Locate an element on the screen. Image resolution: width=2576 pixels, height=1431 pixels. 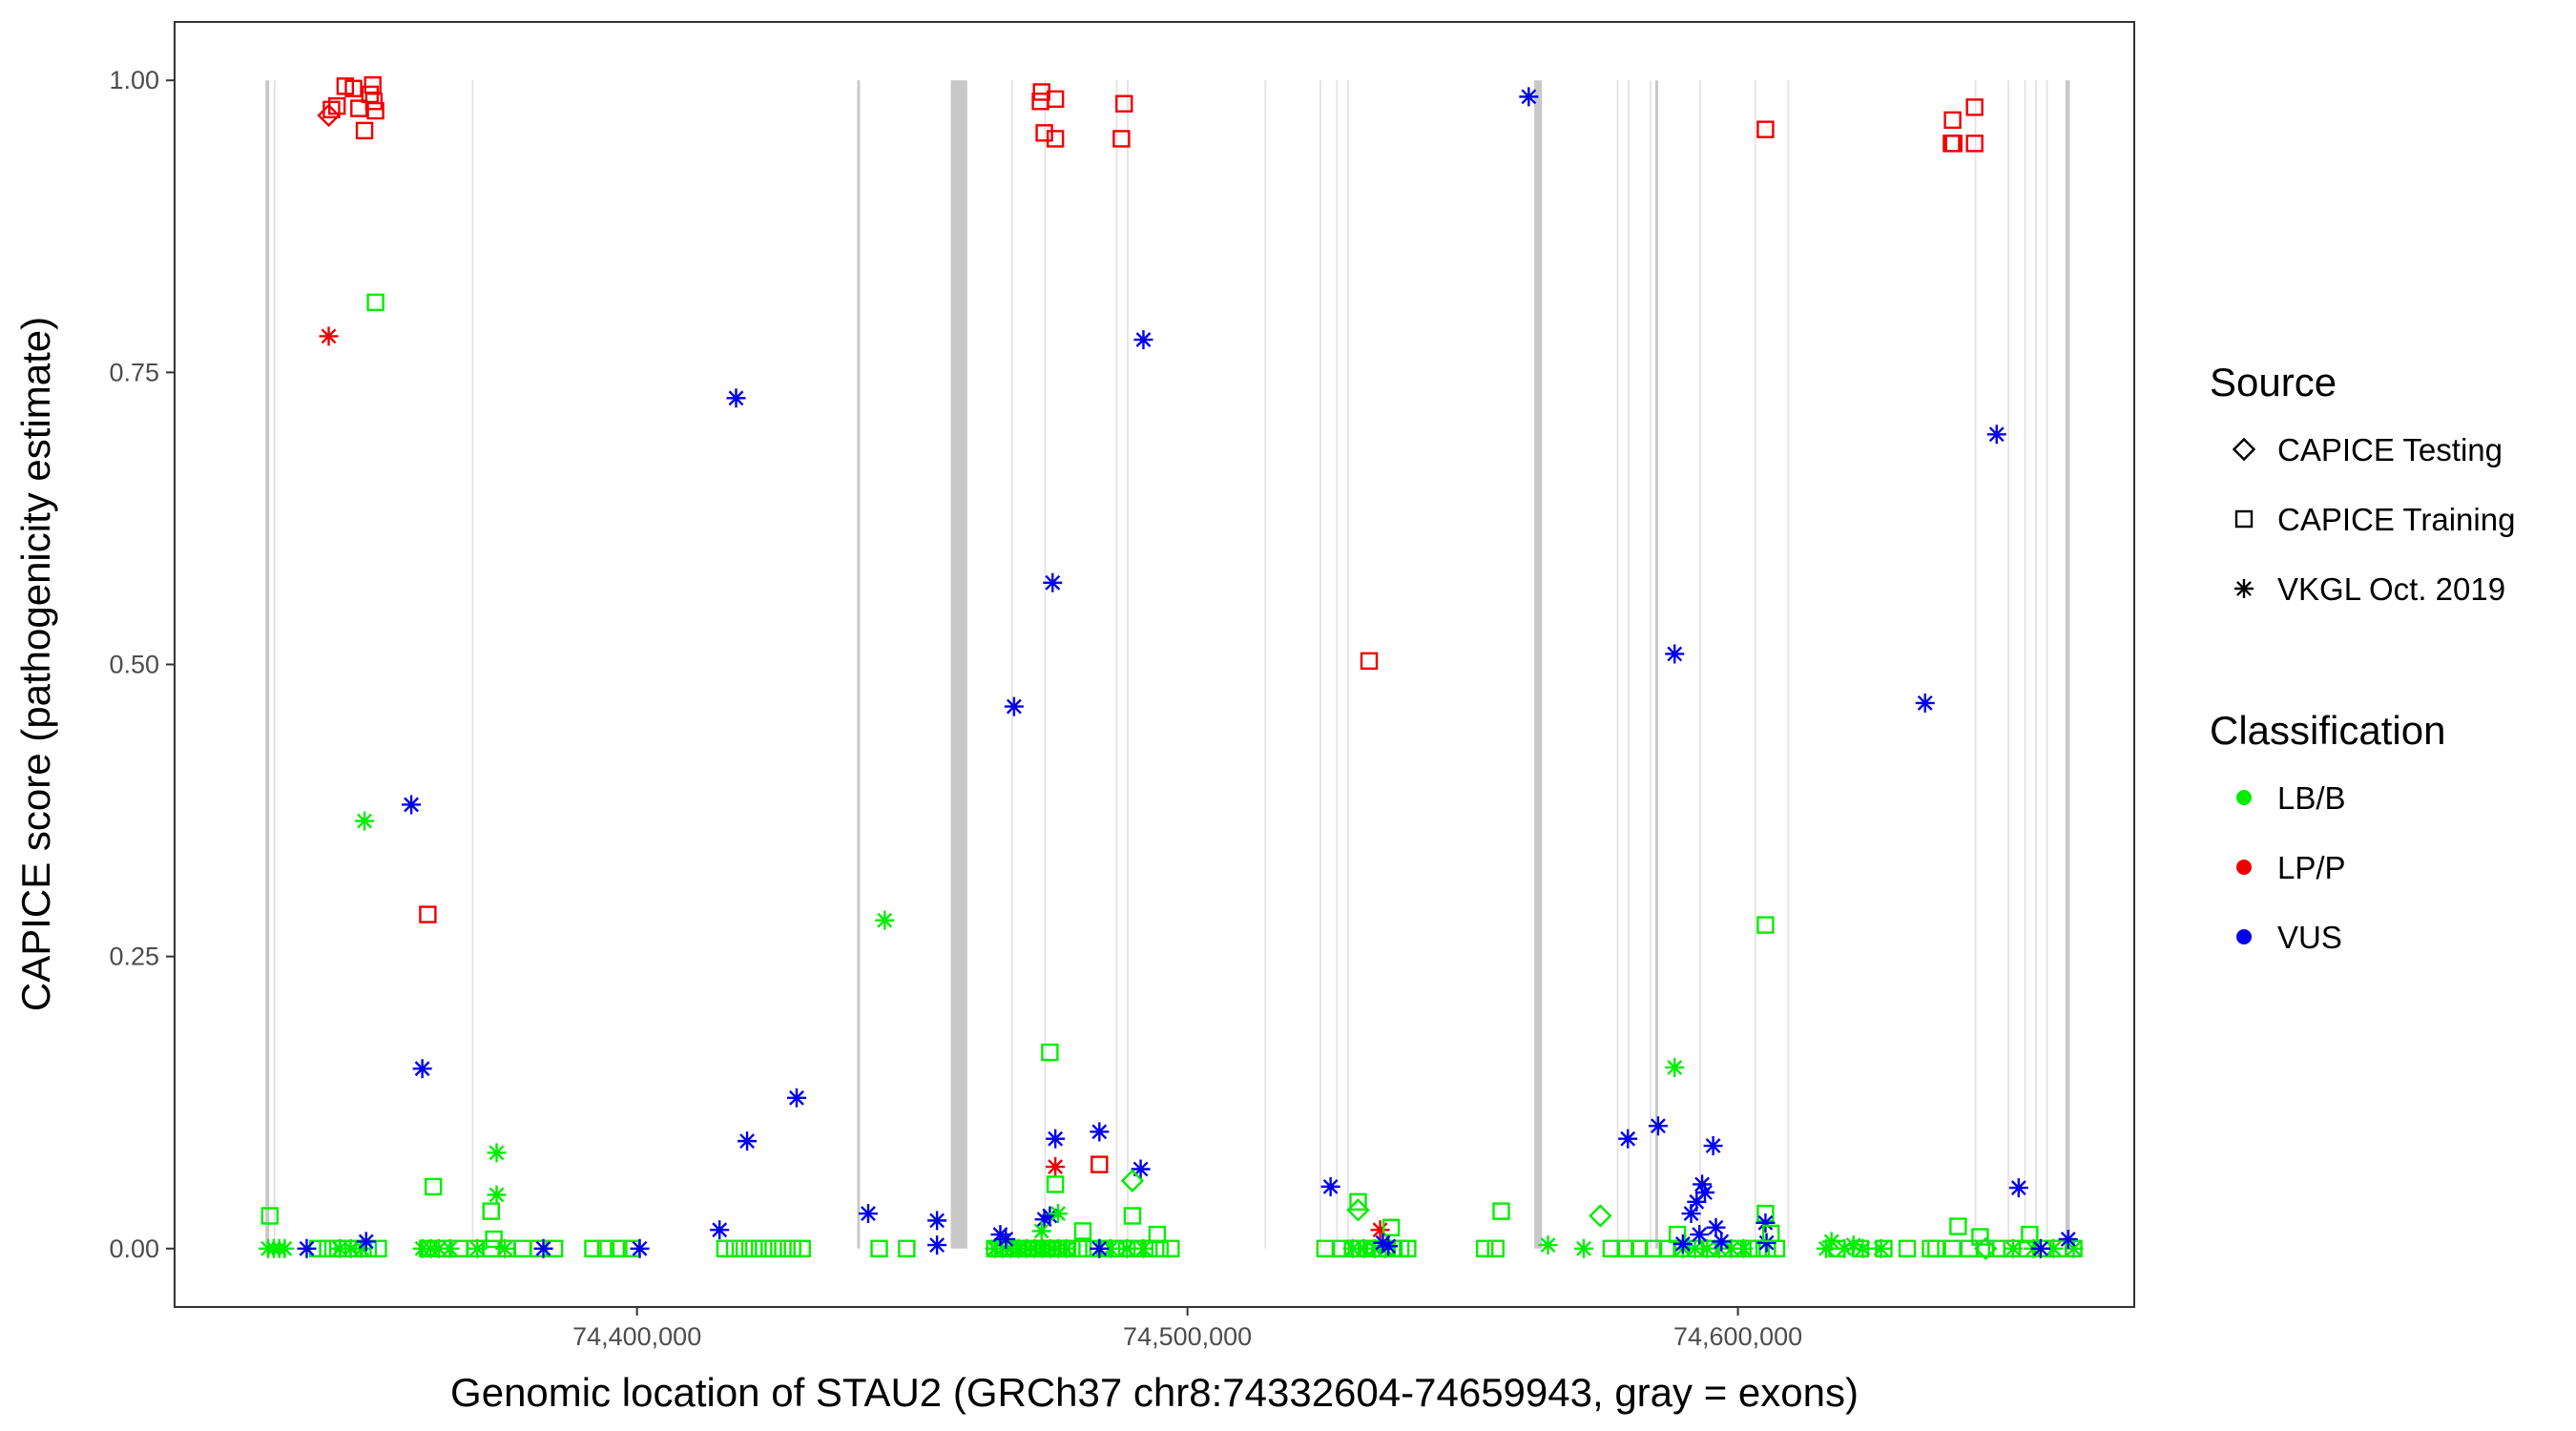
legend-label-vkgl: VKGL Oct. 2019 is located at coordinates (2391, 589).